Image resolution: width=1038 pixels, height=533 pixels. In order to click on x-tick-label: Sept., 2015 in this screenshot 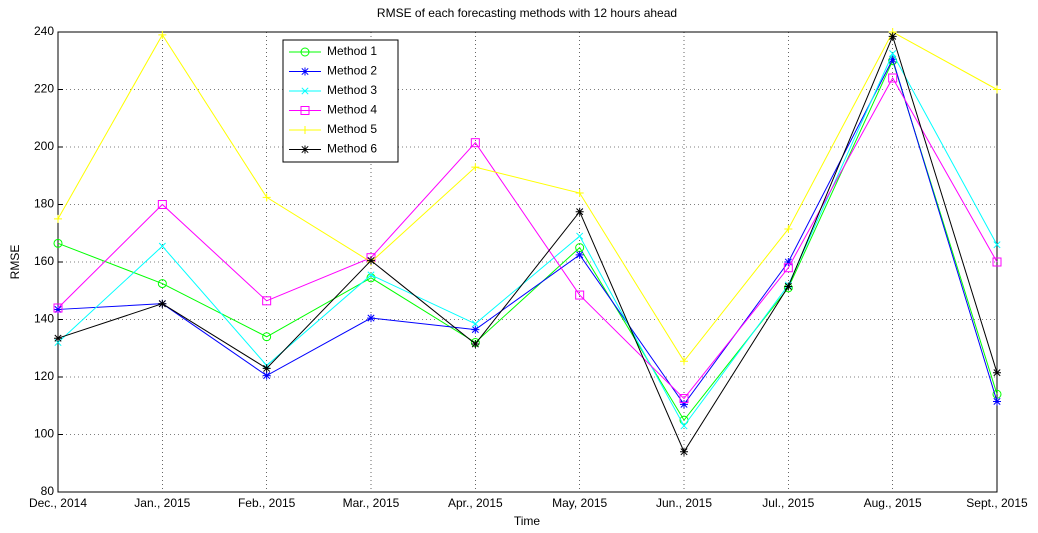, I will do `click(997, 503)`.